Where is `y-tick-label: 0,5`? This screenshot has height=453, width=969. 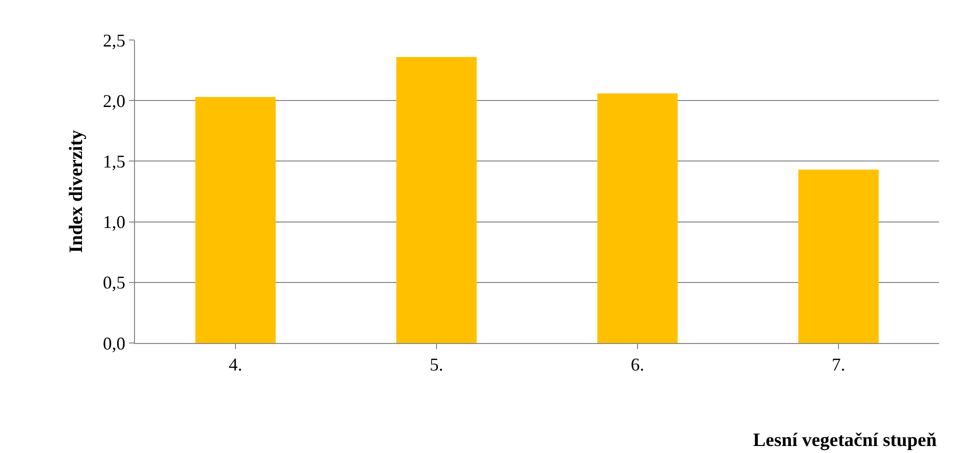 y-tick-label: 0,5 is located at coordinates (114, 282).